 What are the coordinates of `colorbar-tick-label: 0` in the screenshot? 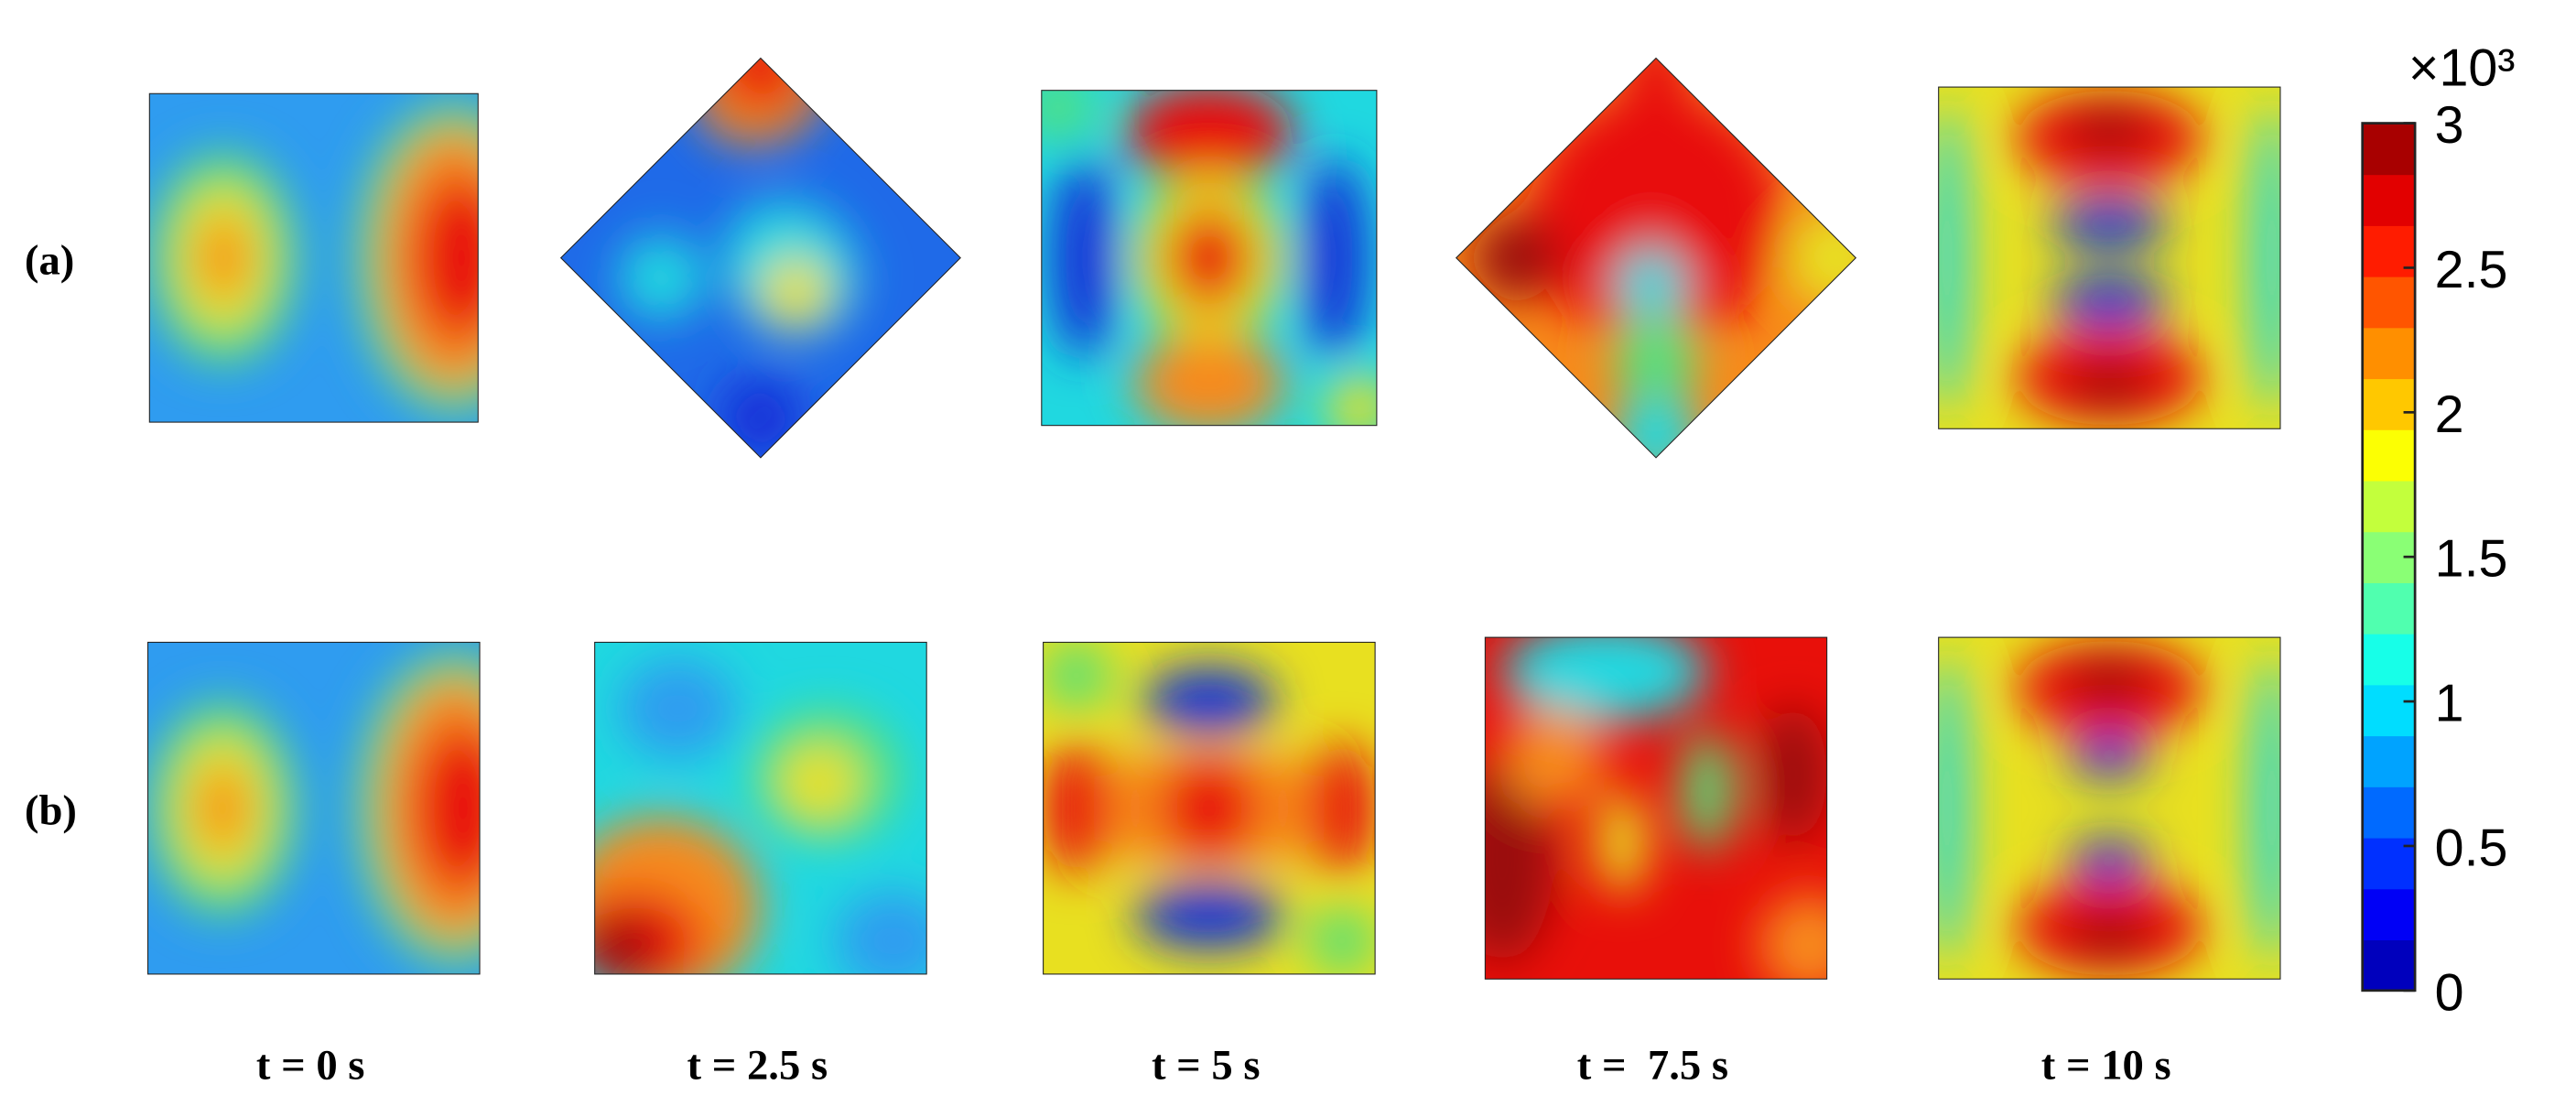 It's located at (2449, 992).